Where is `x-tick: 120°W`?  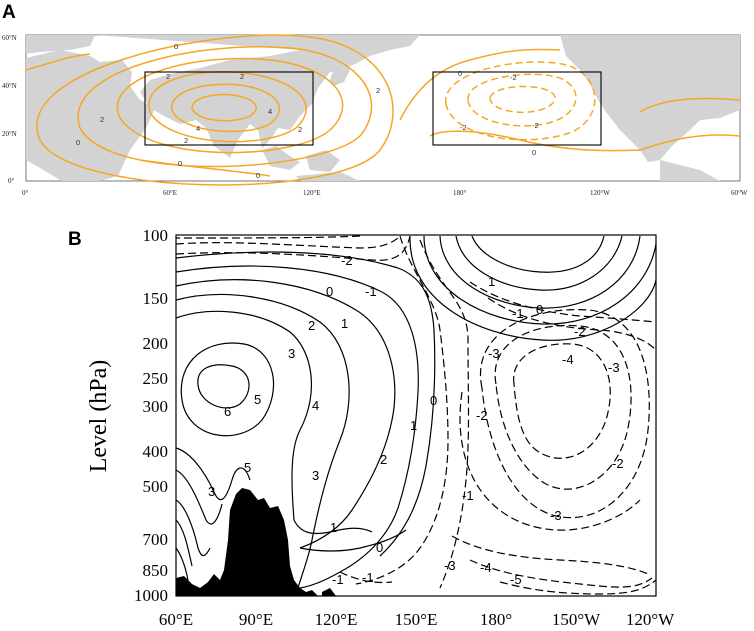
x-tick: 120°W is located at coordinates (650, 619).